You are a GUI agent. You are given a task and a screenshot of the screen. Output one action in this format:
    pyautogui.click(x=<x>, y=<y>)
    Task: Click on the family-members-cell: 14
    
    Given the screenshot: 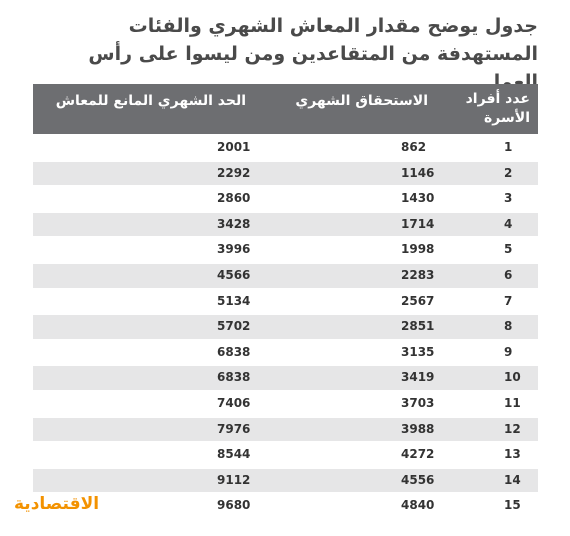 What is the action you would take?
    pyautogui.click(x=512, y=479)
    